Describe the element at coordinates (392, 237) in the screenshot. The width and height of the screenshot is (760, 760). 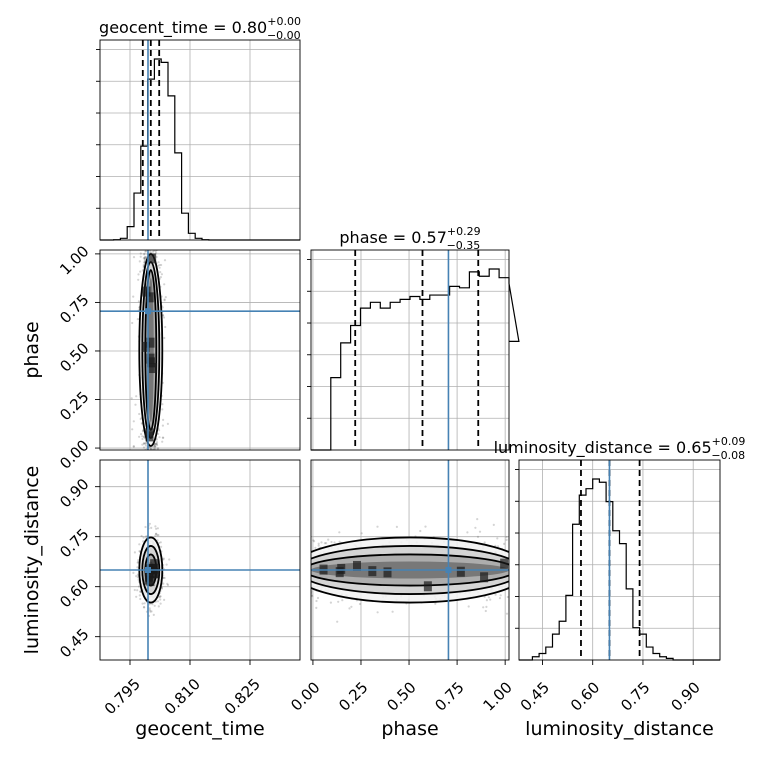
I see `title-main: phase = 0.57` at that location.